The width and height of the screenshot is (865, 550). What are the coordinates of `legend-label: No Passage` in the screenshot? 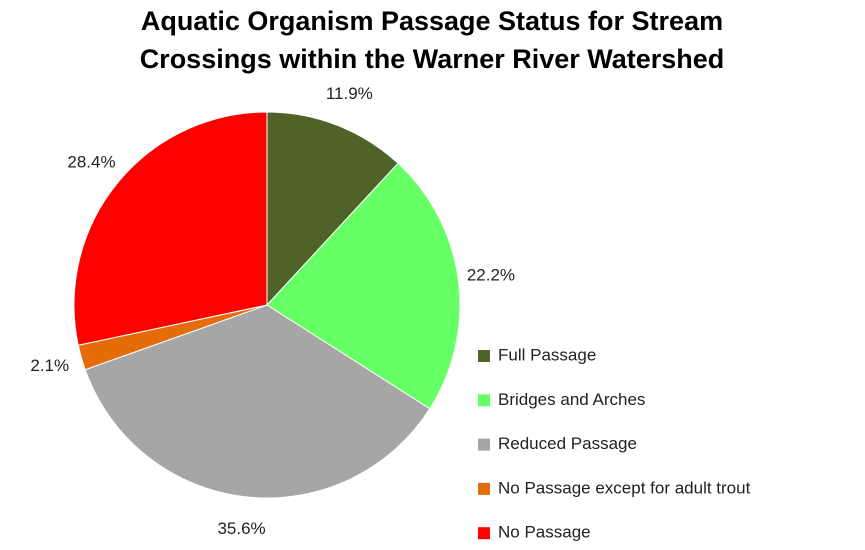 It's located at (544, 532).